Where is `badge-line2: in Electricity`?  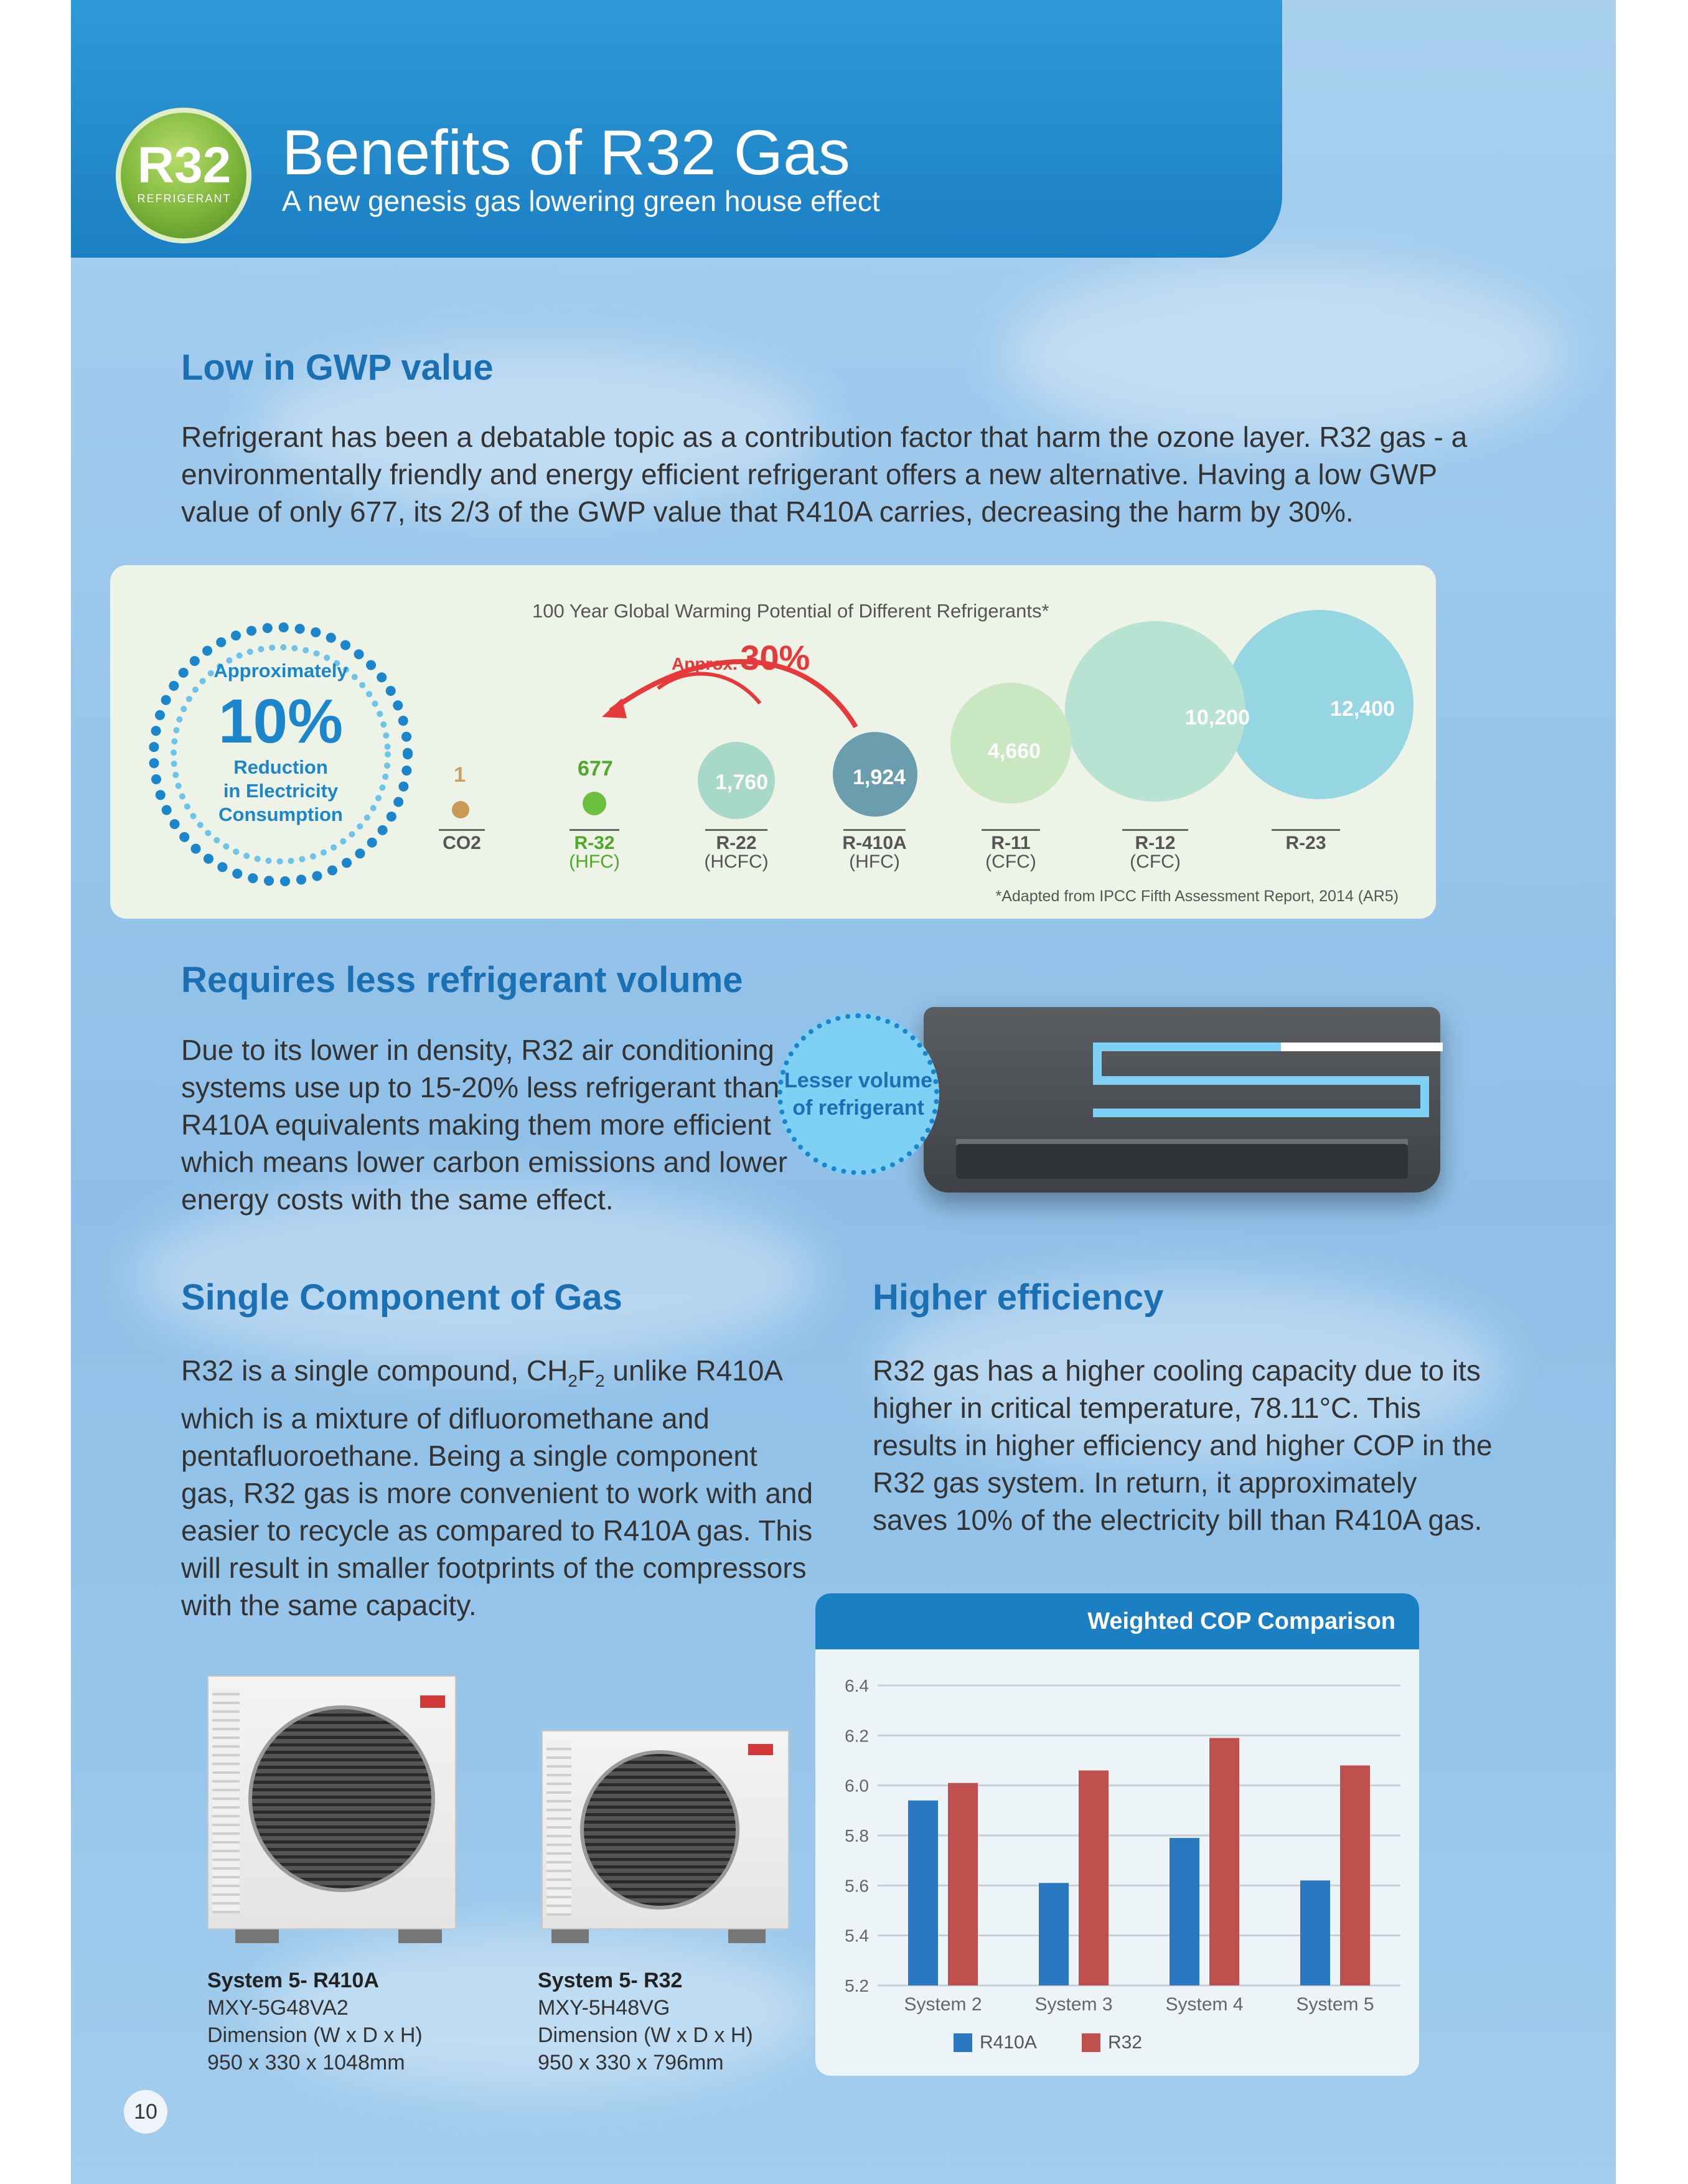 badge-line2: in Electricity is located at coordinates (281, 791).